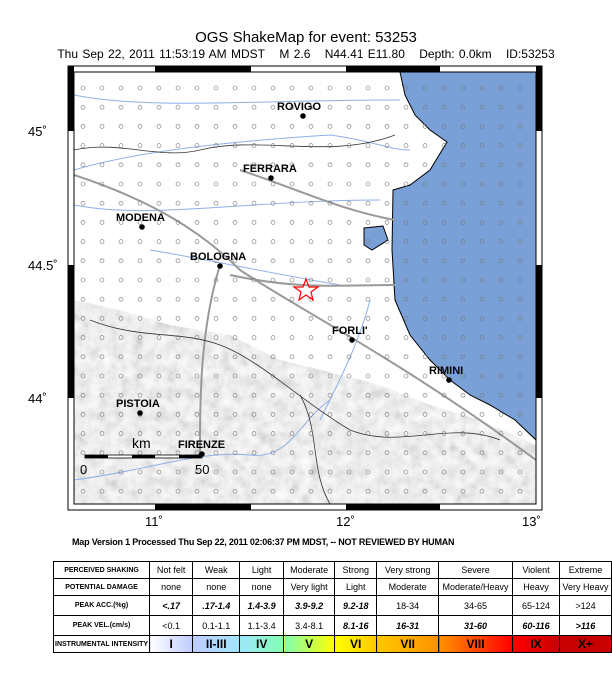 This screenshot has height=687, width=612. Describe the element at coordinates (309, 644) in the screenshot. I see `intensity-cell: V` at that location.